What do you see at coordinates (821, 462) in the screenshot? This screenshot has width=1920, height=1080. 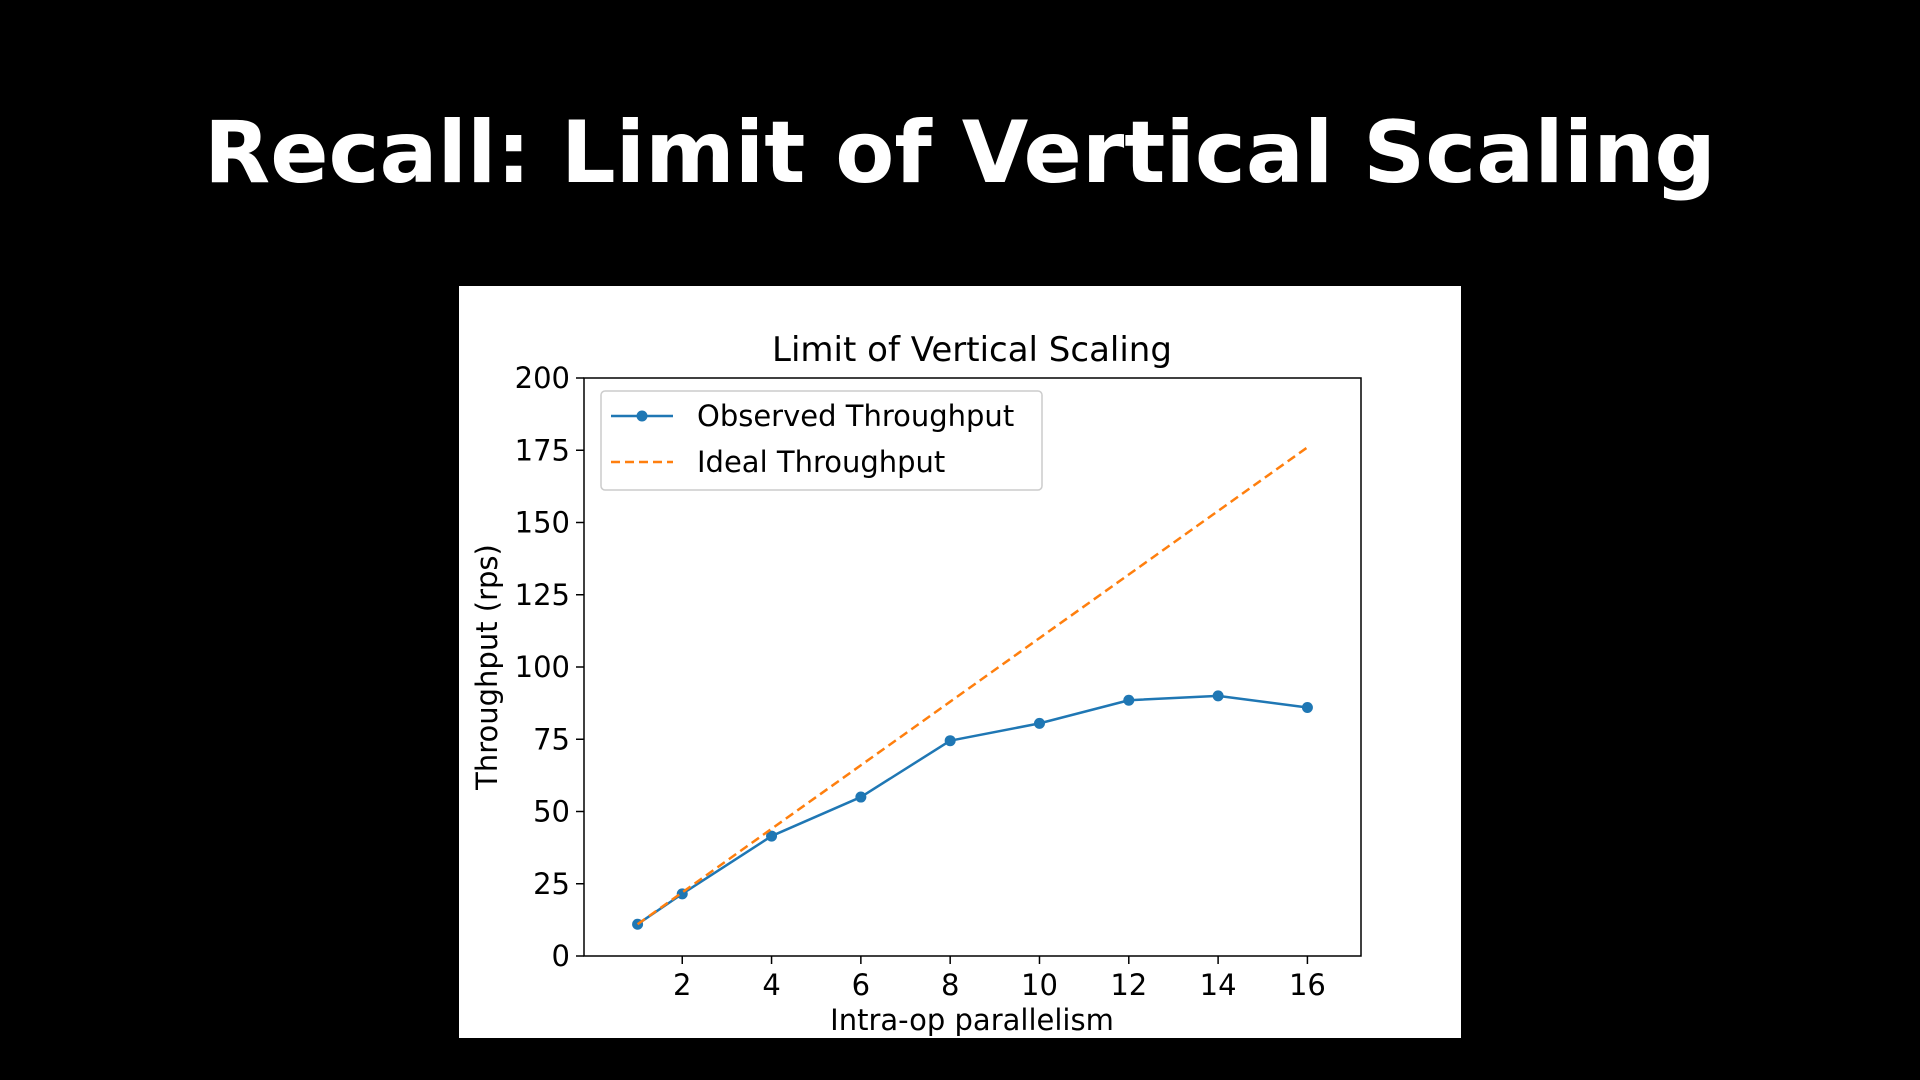 I see `legend-ideal-label: Ideal Throughput` at bounding box center [821, 462].